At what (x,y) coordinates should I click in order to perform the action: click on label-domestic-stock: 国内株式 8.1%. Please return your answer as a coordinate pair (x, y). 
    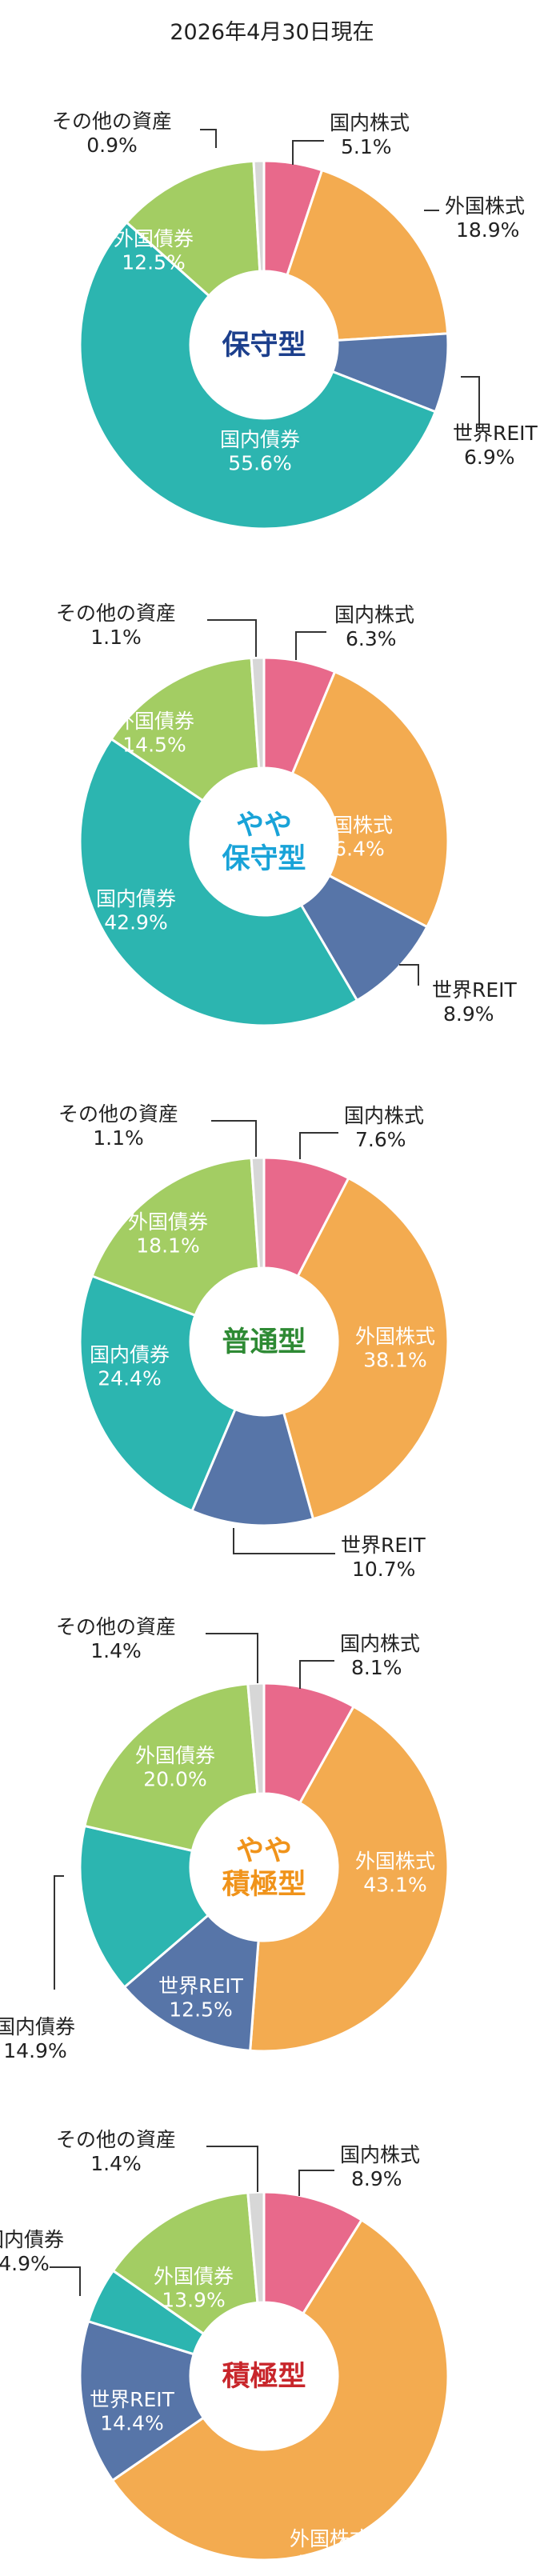
    Looking at the image, I should click on (380, 1655).